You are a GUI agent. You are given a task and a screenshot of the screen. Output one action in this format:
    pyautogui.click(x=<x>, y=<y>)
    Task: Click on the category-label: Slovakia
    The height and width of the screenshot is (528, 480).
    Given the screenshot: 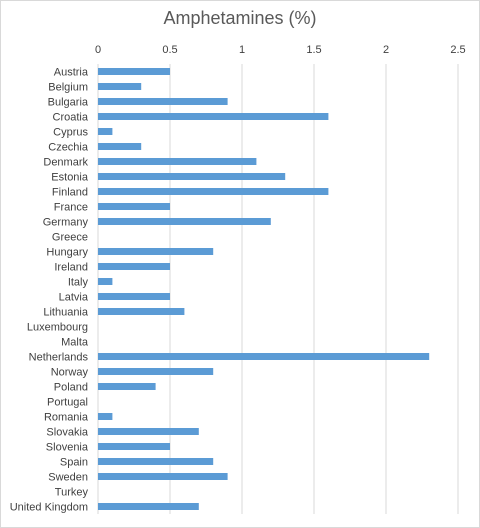 What is the action you would take?
    pyautogui.click(x=67, y=433)
    